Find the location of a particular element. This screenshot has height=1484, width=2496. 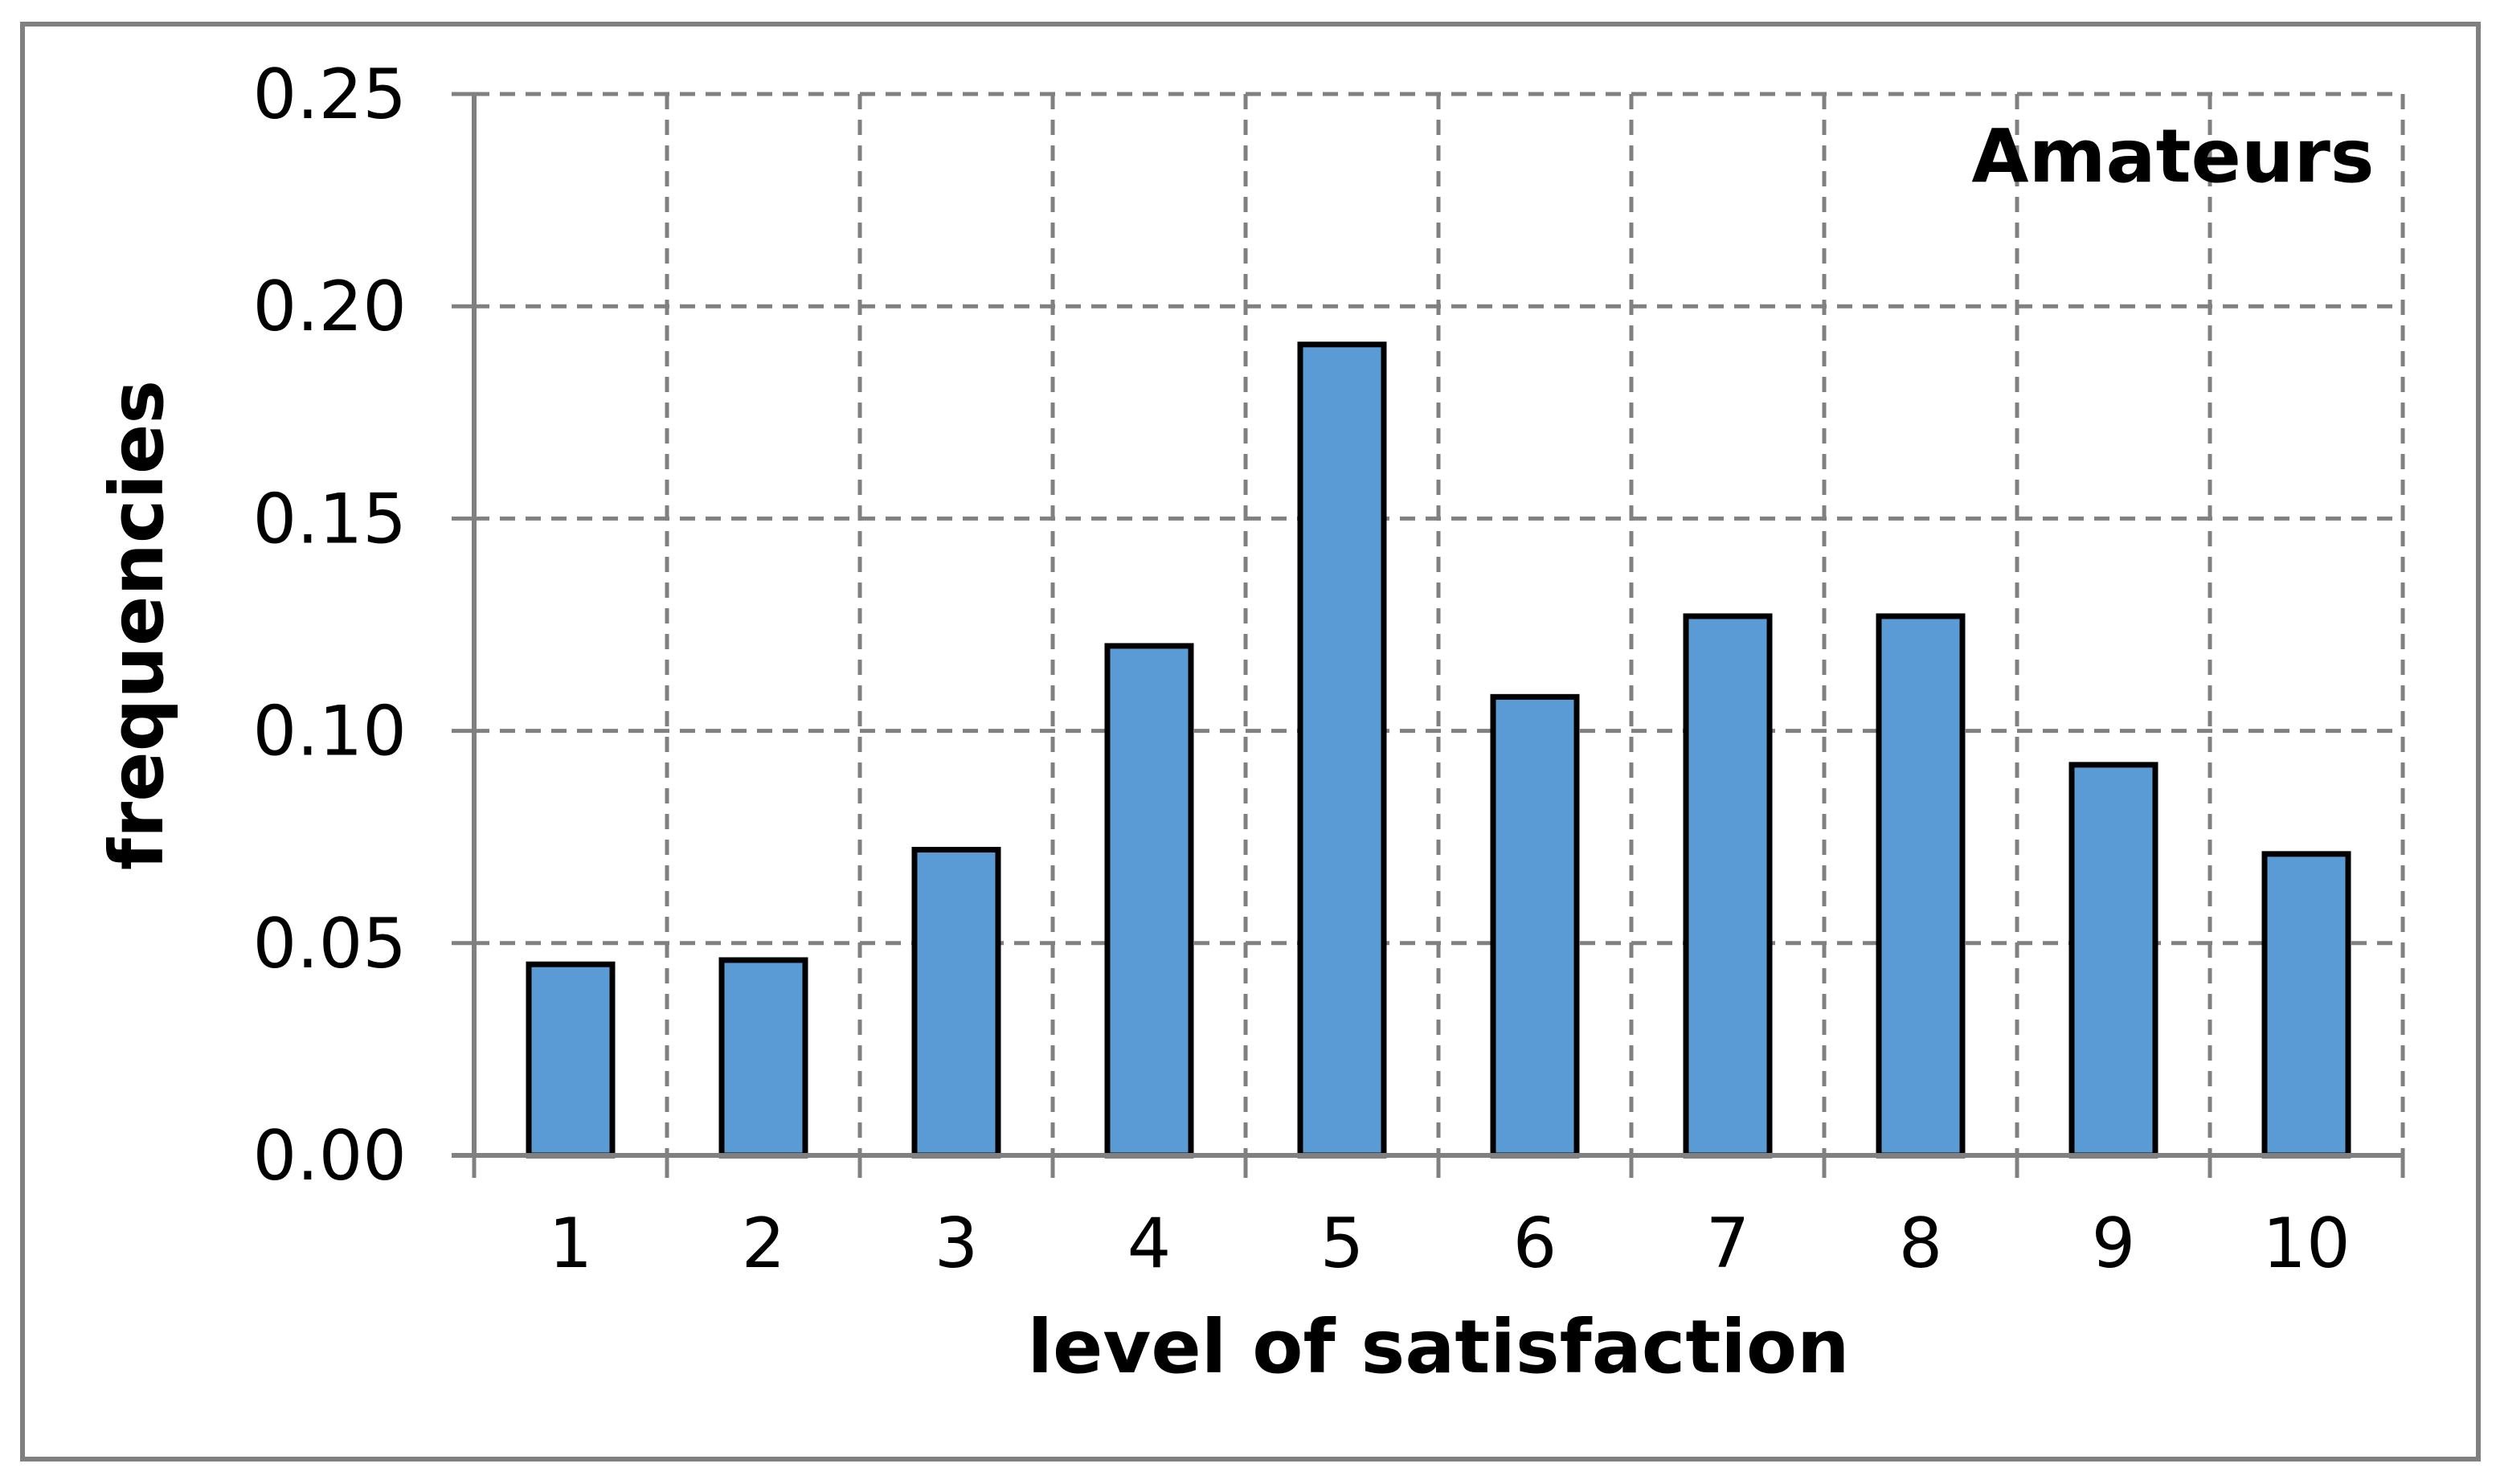

x-tick-label: 1 is located at coordinates (571, 1244).